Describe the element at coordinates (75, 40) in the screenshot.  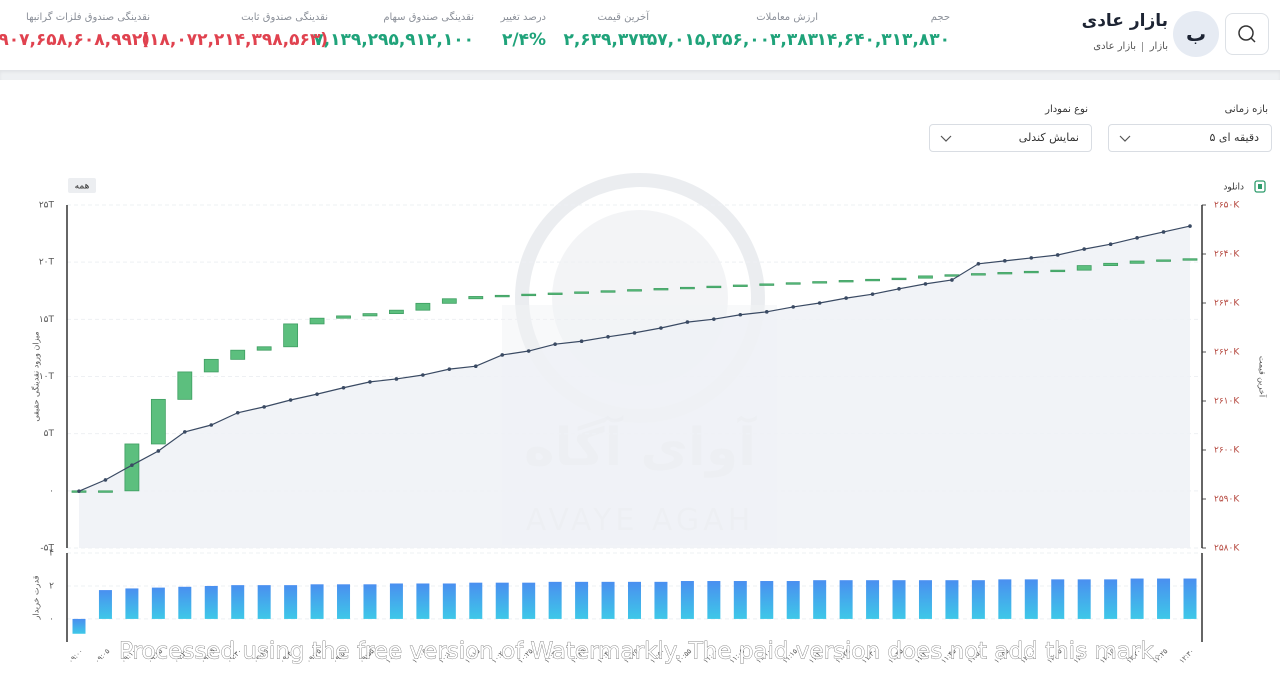
I see `stat-value: (۲,۹۰۷,۶۵۸,۶۰۸,۹۹۲)` at that location.